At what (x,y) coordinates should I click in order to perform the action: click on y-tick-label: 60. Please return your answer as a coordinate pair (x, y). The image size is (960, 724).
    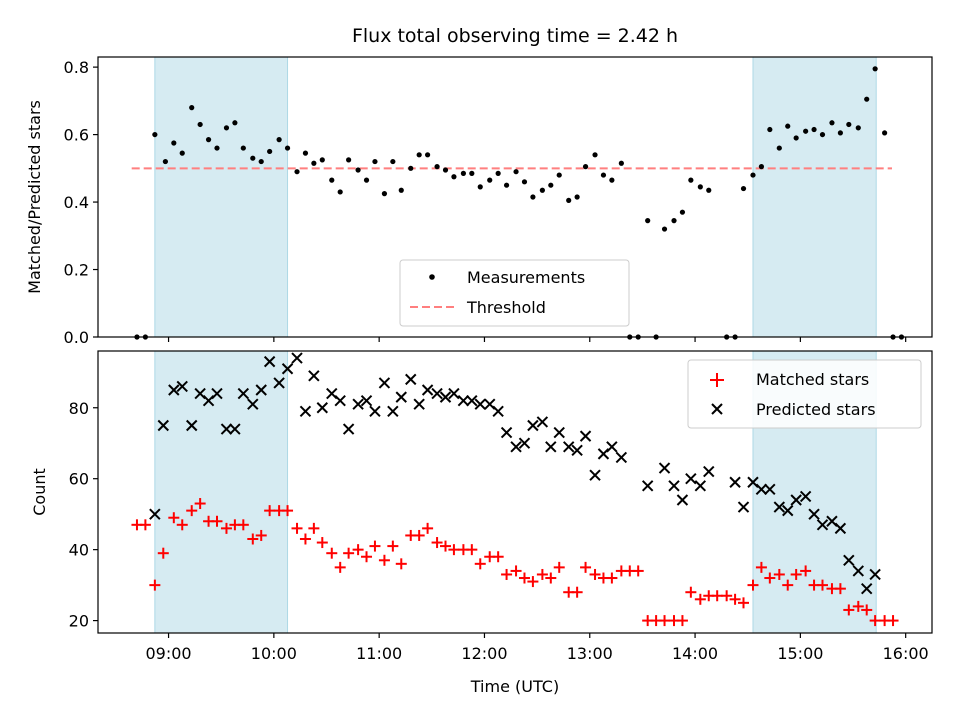
    Looking at the image, I should click on (79, 479).